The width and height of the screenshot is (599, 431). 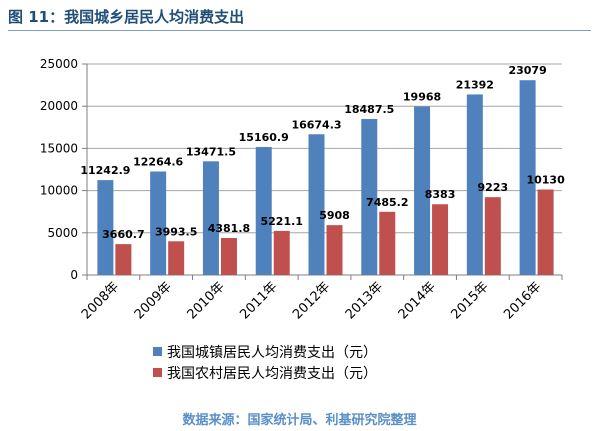 What do you see at coordinates (469, 300) in the screenshot?
I see `x-tick-label: 2015年` at bounding box center [469, 300].